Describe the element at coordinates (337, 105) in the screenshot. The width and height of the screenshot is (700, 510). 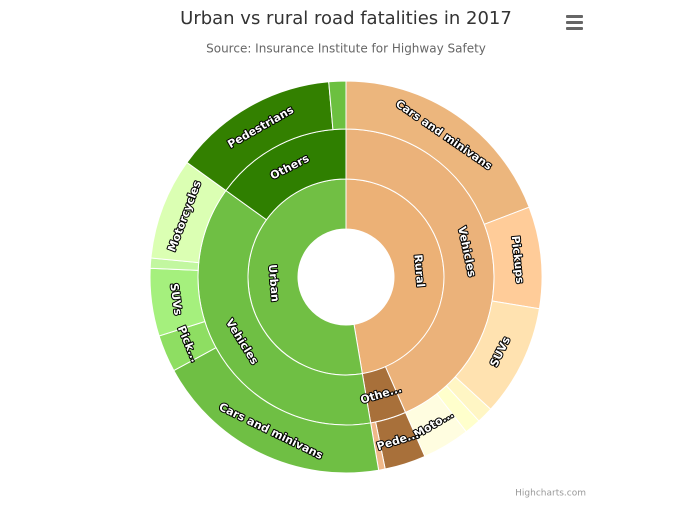
I see `sunburst-segment` at that location.